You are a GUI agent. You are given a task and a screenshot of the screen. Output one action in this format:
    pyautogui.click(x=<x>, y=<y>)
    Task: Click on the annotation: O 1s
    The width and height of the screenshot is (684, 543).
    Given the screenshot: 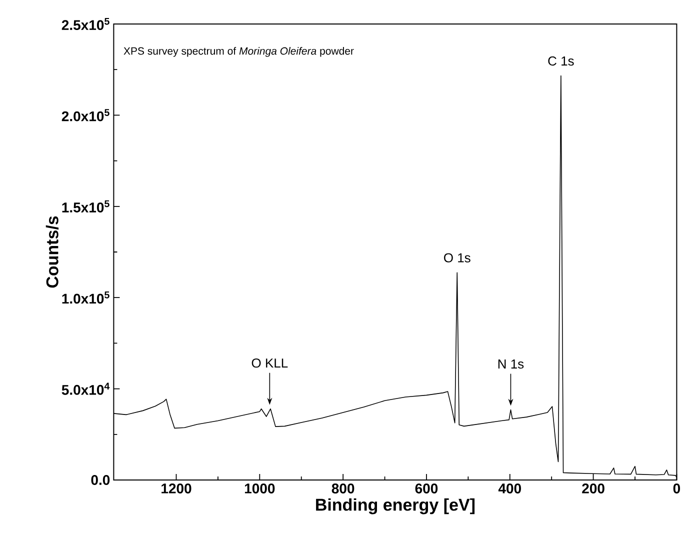 What is the action you would take?
    pyautogui.click(x=457, y=257)
    